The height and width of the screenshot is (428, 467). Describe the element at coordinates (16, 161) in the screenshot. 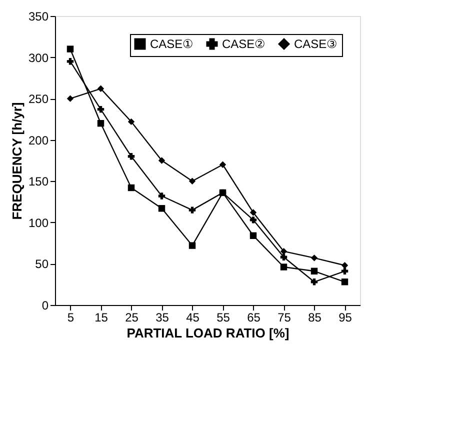

I see `y-axis-title: FREQUENCY [h/yr]` at that location.